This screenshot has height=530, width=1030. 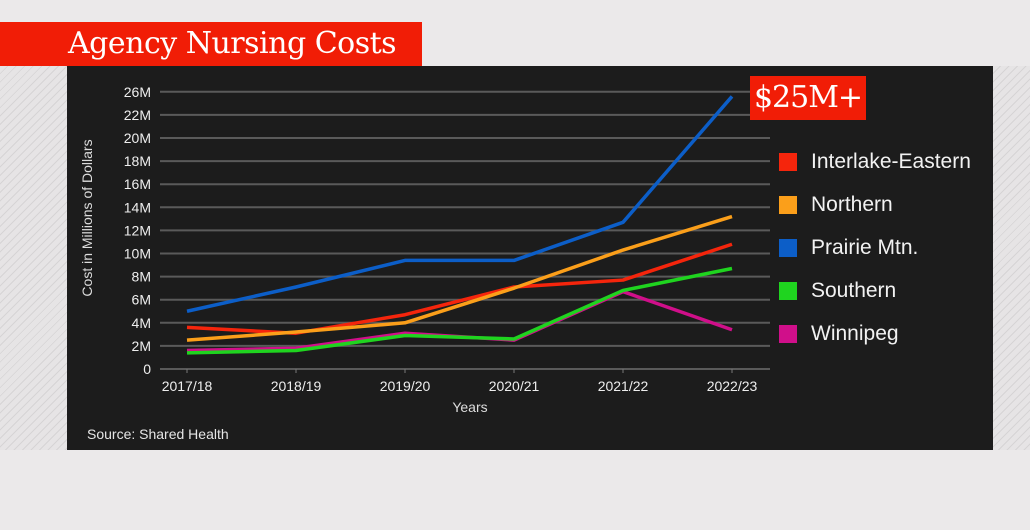 What do you see at coordinates (137, 138) in the screenshot?
I see `y-tick-label: 20M` at bounding box center [137, 138].